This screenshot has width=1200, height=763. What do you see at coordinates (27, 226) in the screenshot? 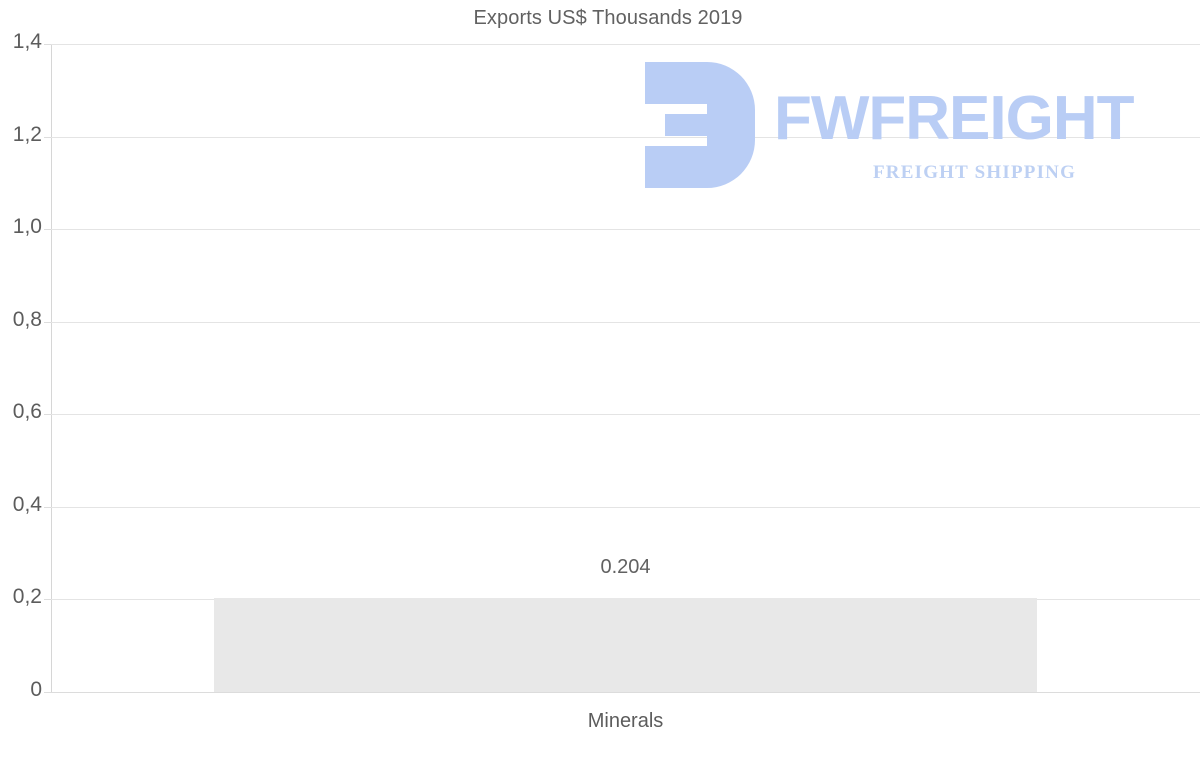
I see `y-axis-tick-label: 1,0` at bounding box center [27, 226].